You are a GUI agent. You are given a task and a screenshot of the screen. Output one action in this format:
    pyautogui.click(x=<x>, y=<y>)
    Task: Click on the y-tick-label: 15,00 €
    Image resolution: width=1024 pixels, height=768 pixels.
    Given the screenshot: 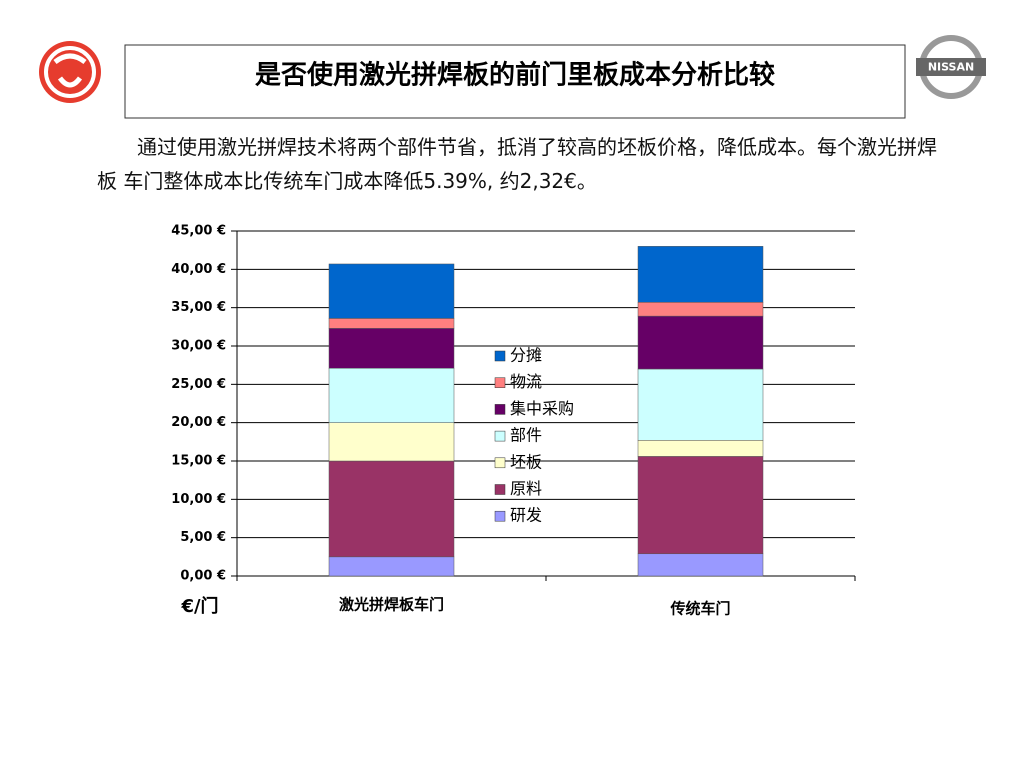 What is the action you would take?
    pyautogui.click(x=198, y=461)
    